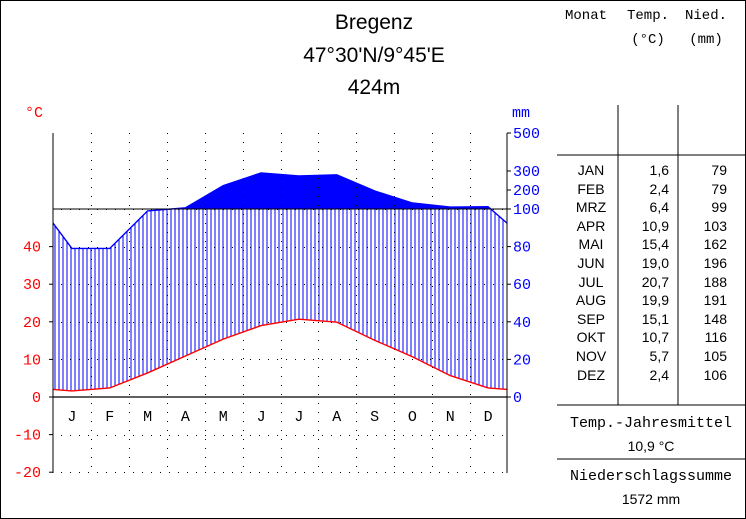 Image resolution: width=746 pixels, height=519 pixels. What do you see at coordinates (522, 323) in the screenshot?
I see `right-tick-label: 40` at bounding box center [522, 323].